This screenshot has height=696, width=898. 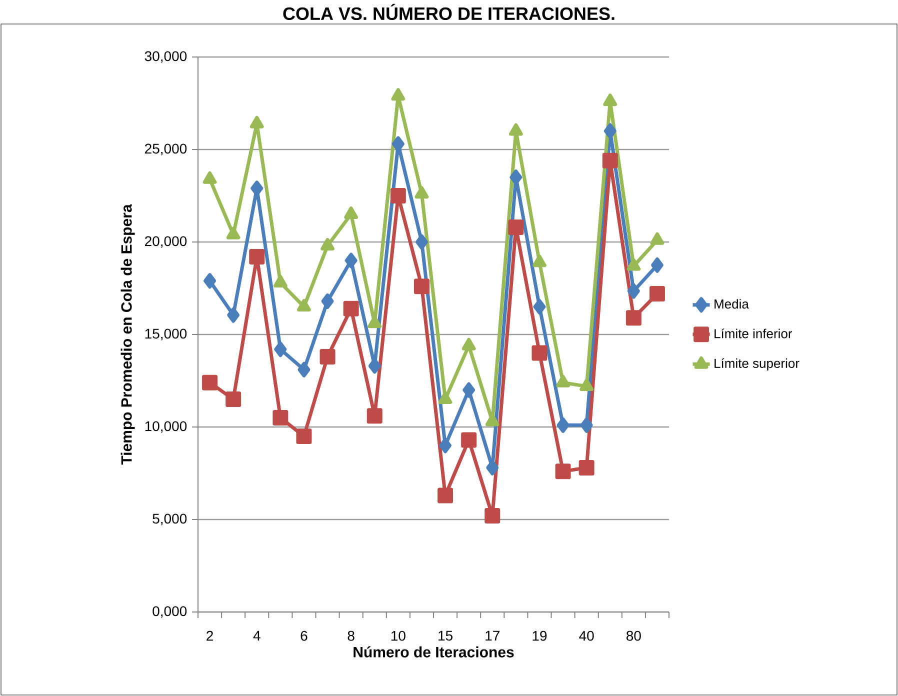 I want to click on y-tick-label: 0,000, so click(x=169, y=612).